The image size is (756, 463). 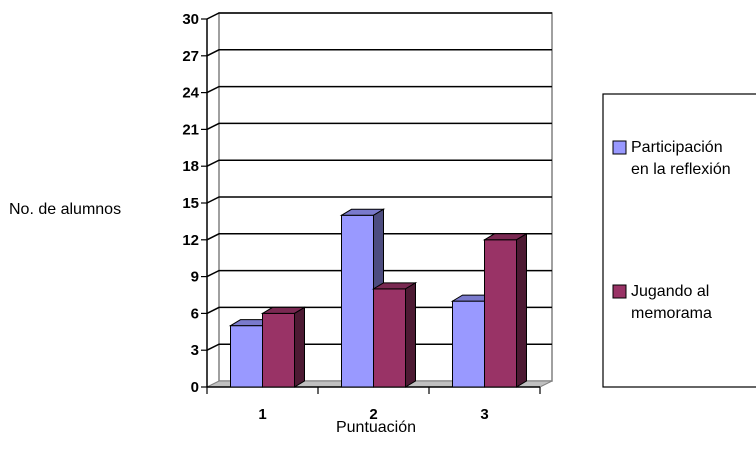 I want to click on x-tick-label: 2, so click(x=373, y=414).